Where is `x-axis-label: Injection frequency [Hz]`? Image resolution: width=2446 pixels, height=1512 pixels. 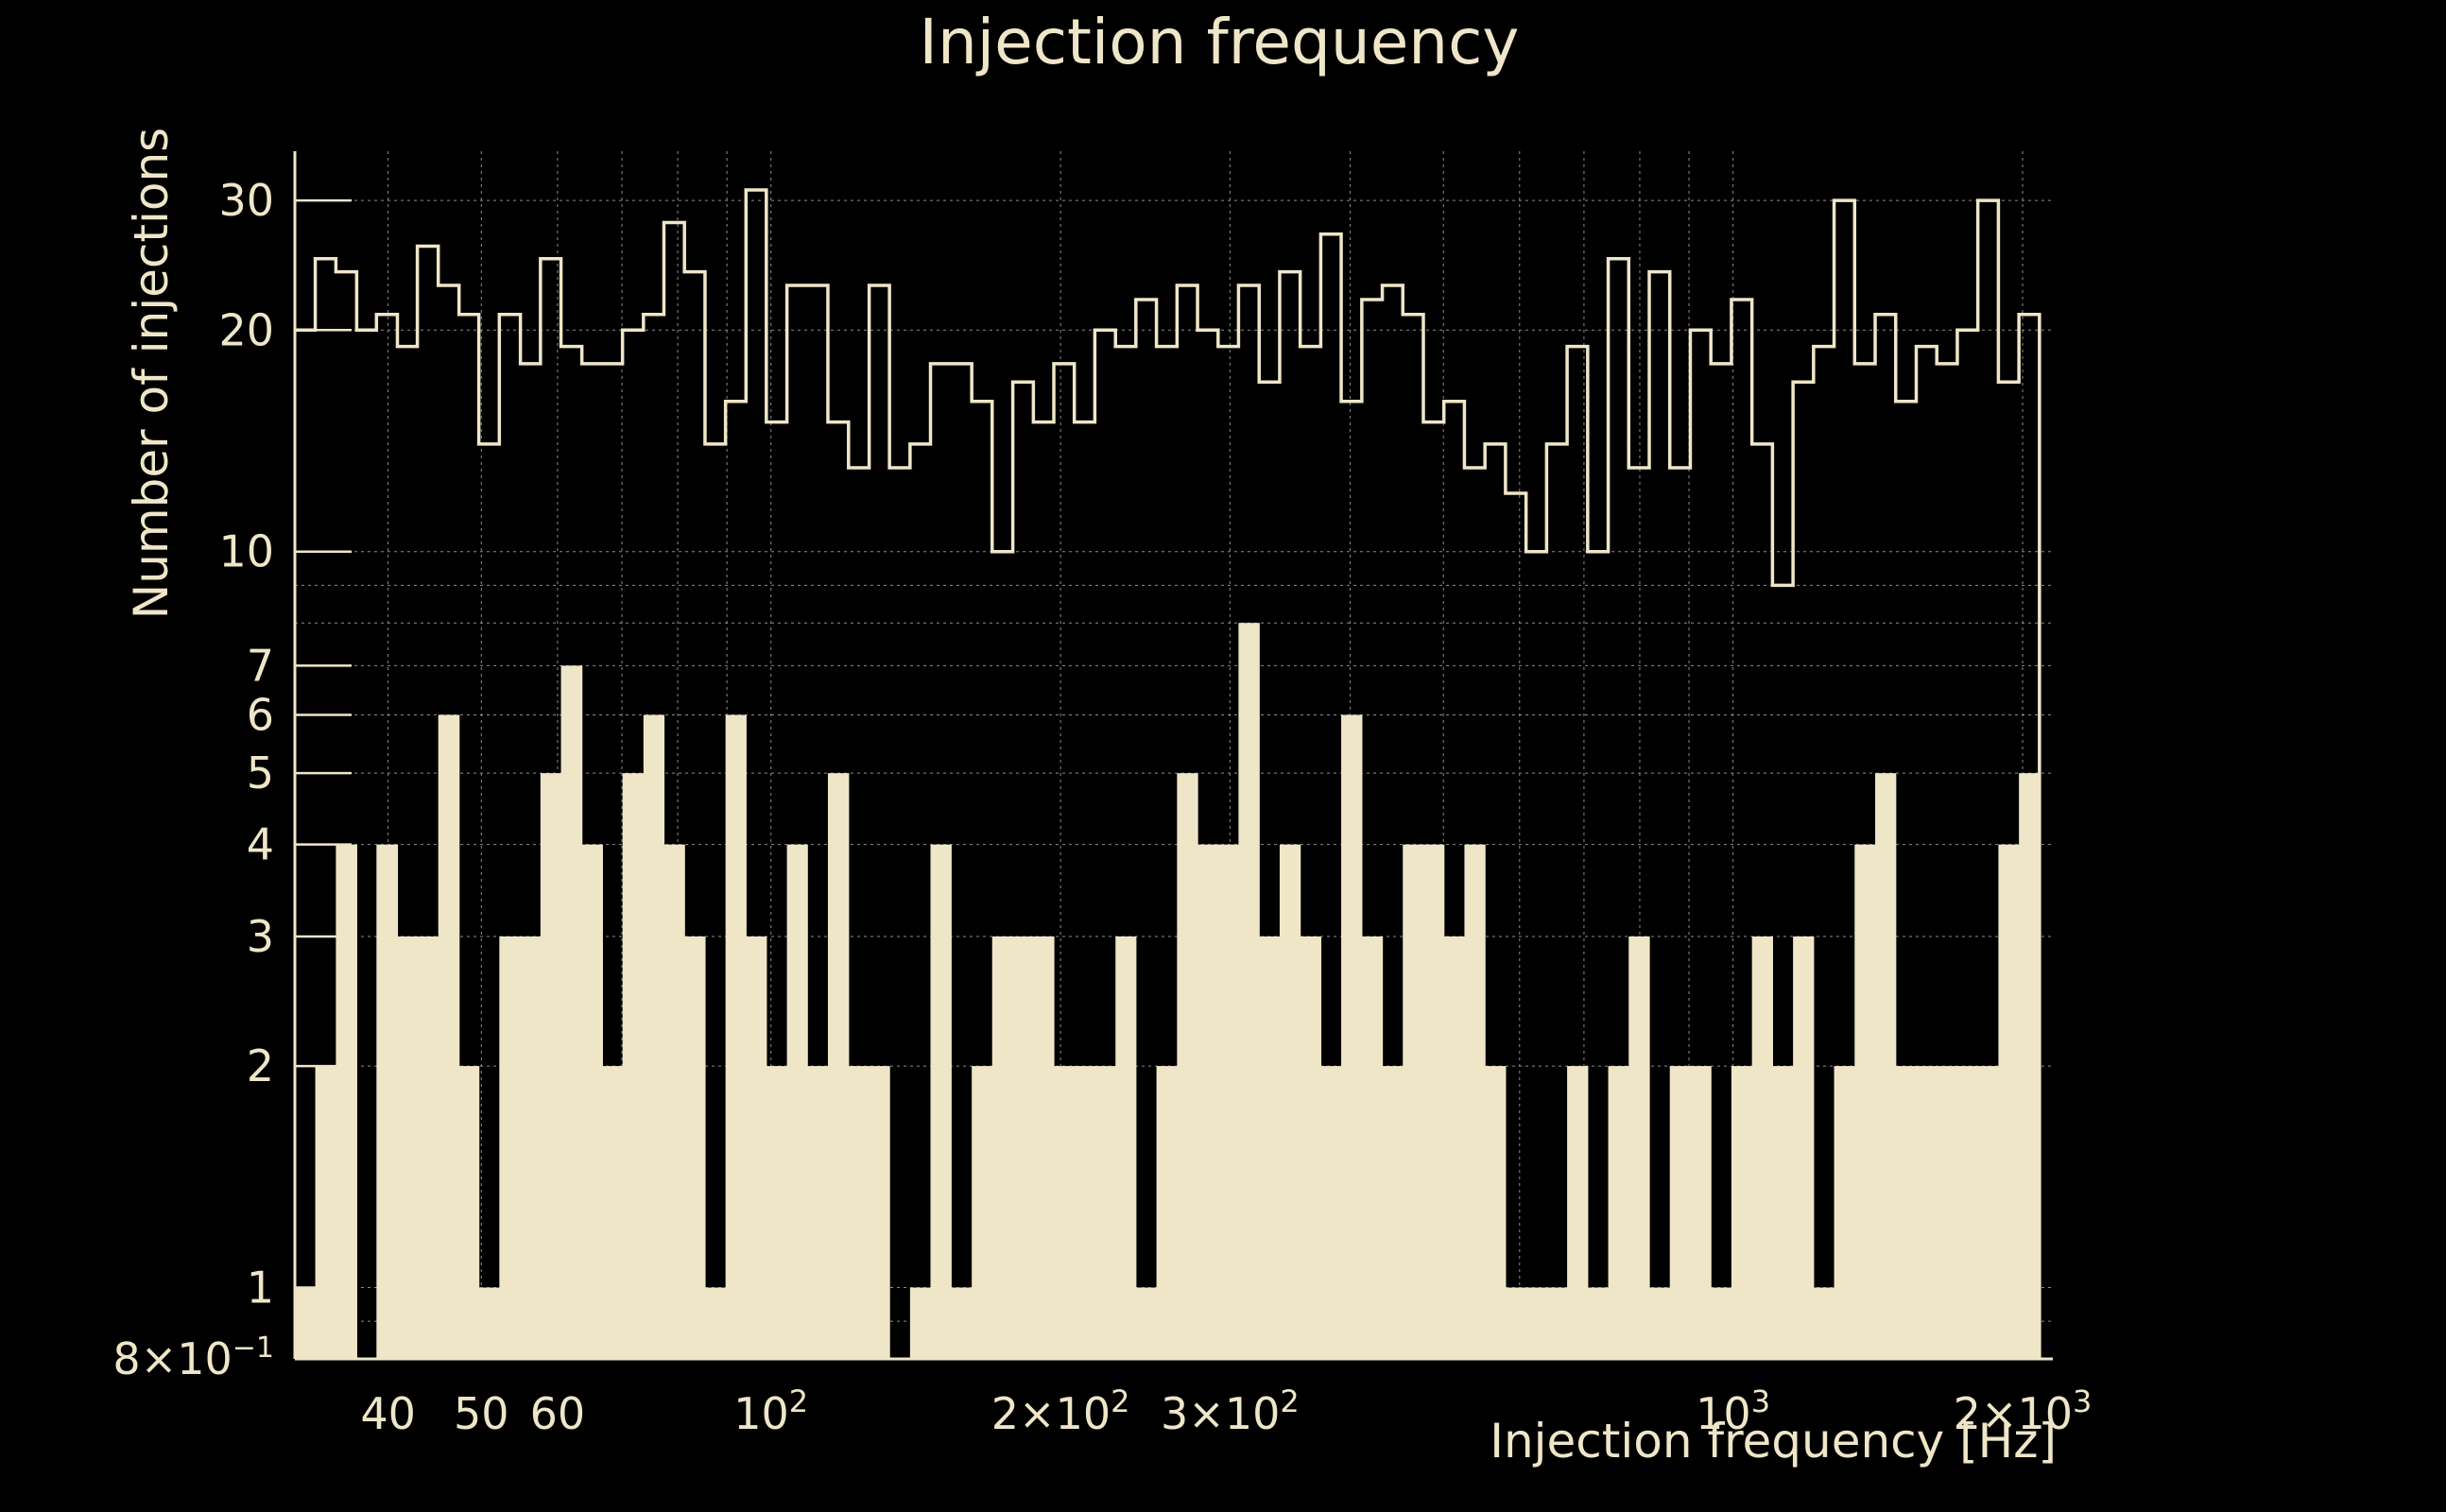
x-axis-label: Injection frequency [Hz] is located at coordinates (1773, 1441).